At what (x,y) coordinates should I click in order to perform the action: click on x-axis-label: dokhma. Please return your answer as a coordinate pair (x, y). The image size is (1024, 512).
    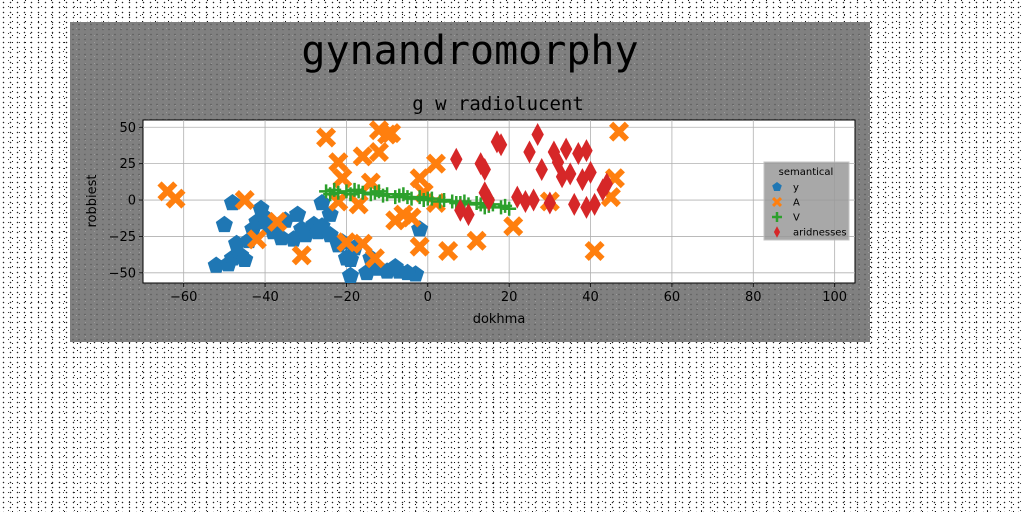
    Looking at the image, I should click on (499, 319).